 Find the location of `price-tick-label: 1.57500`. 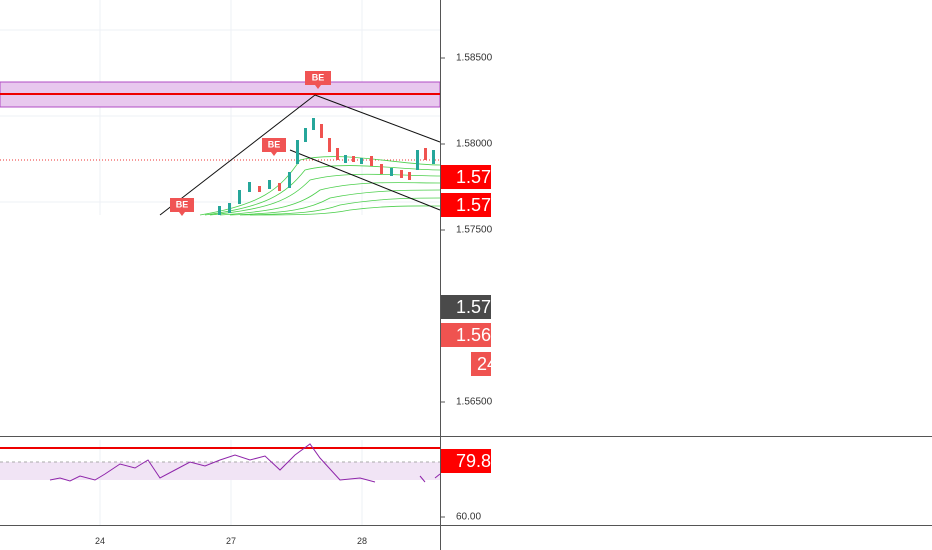

price-tick-label: 1.57500 is located at coordinates (474, 230).